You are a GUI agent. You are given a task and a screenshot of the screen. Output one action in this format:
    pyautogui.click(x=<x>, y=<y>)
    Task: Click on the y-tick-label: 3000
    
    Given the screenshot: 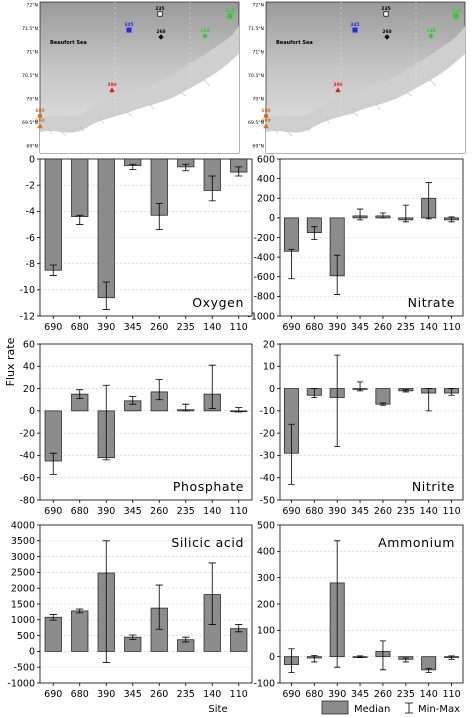 What is the action you would take?
    pyautogui.click(x=23, y=557)
    